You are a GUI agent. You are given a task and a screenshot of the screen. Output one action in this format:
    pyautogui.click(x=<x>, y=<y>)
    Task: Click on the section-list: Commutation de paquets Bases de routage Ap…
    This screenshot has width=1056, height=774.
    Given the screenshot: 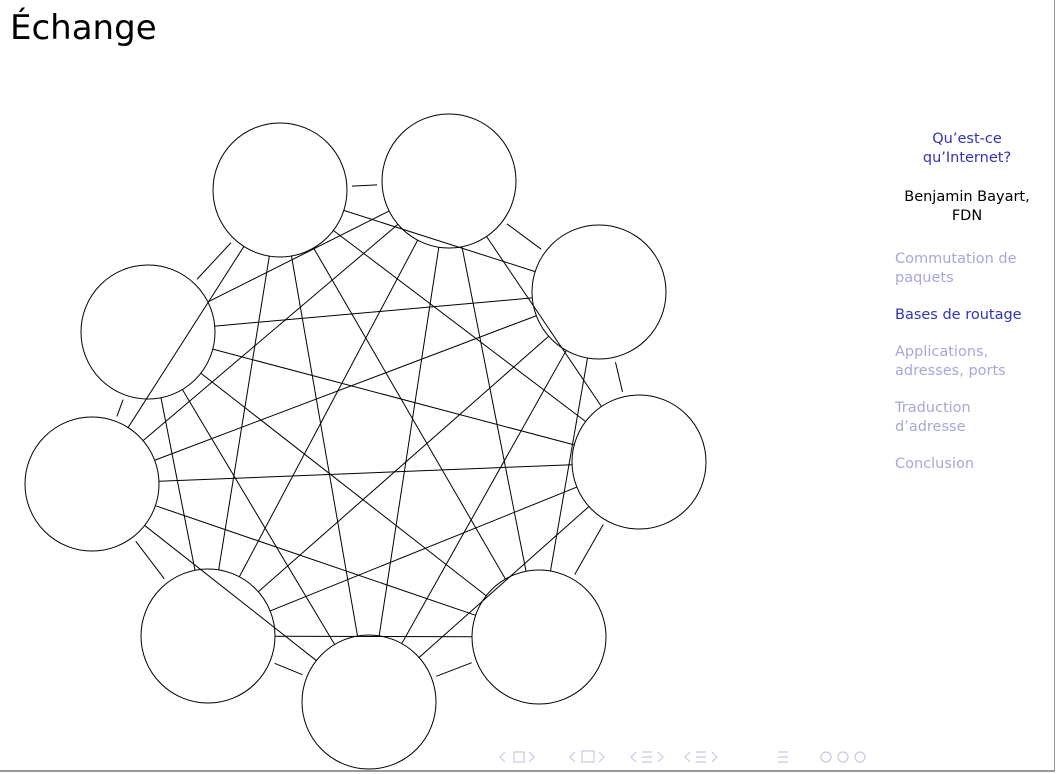 What is the action you would take?
    pyautogui.click(x=967, y=362)
    